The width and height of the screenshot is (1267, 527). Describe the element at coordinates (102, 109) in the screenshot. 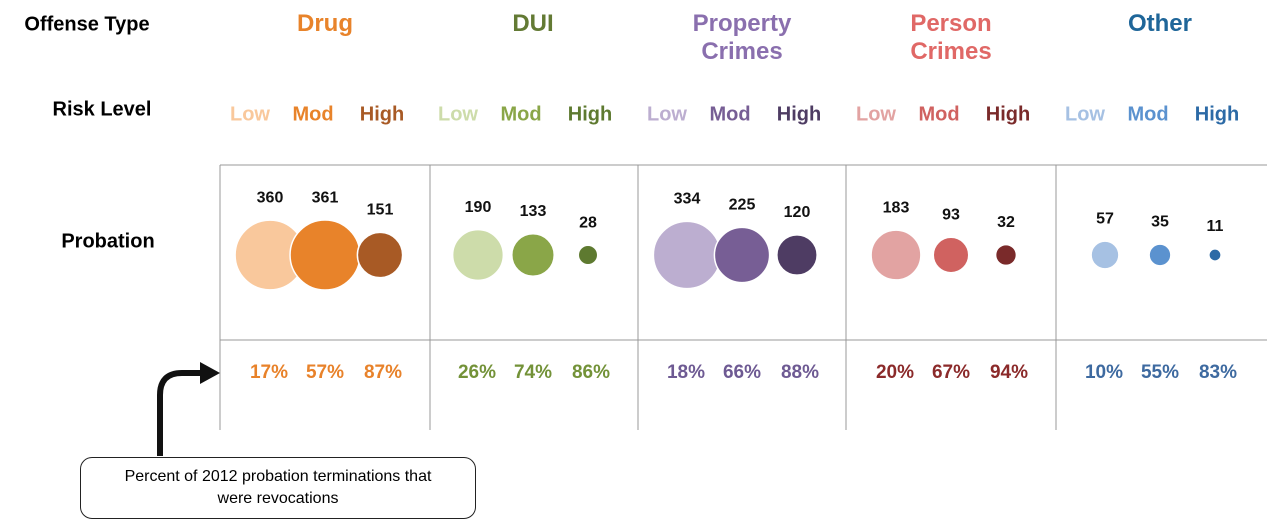

I see `row-label: Risk Level` at that location.